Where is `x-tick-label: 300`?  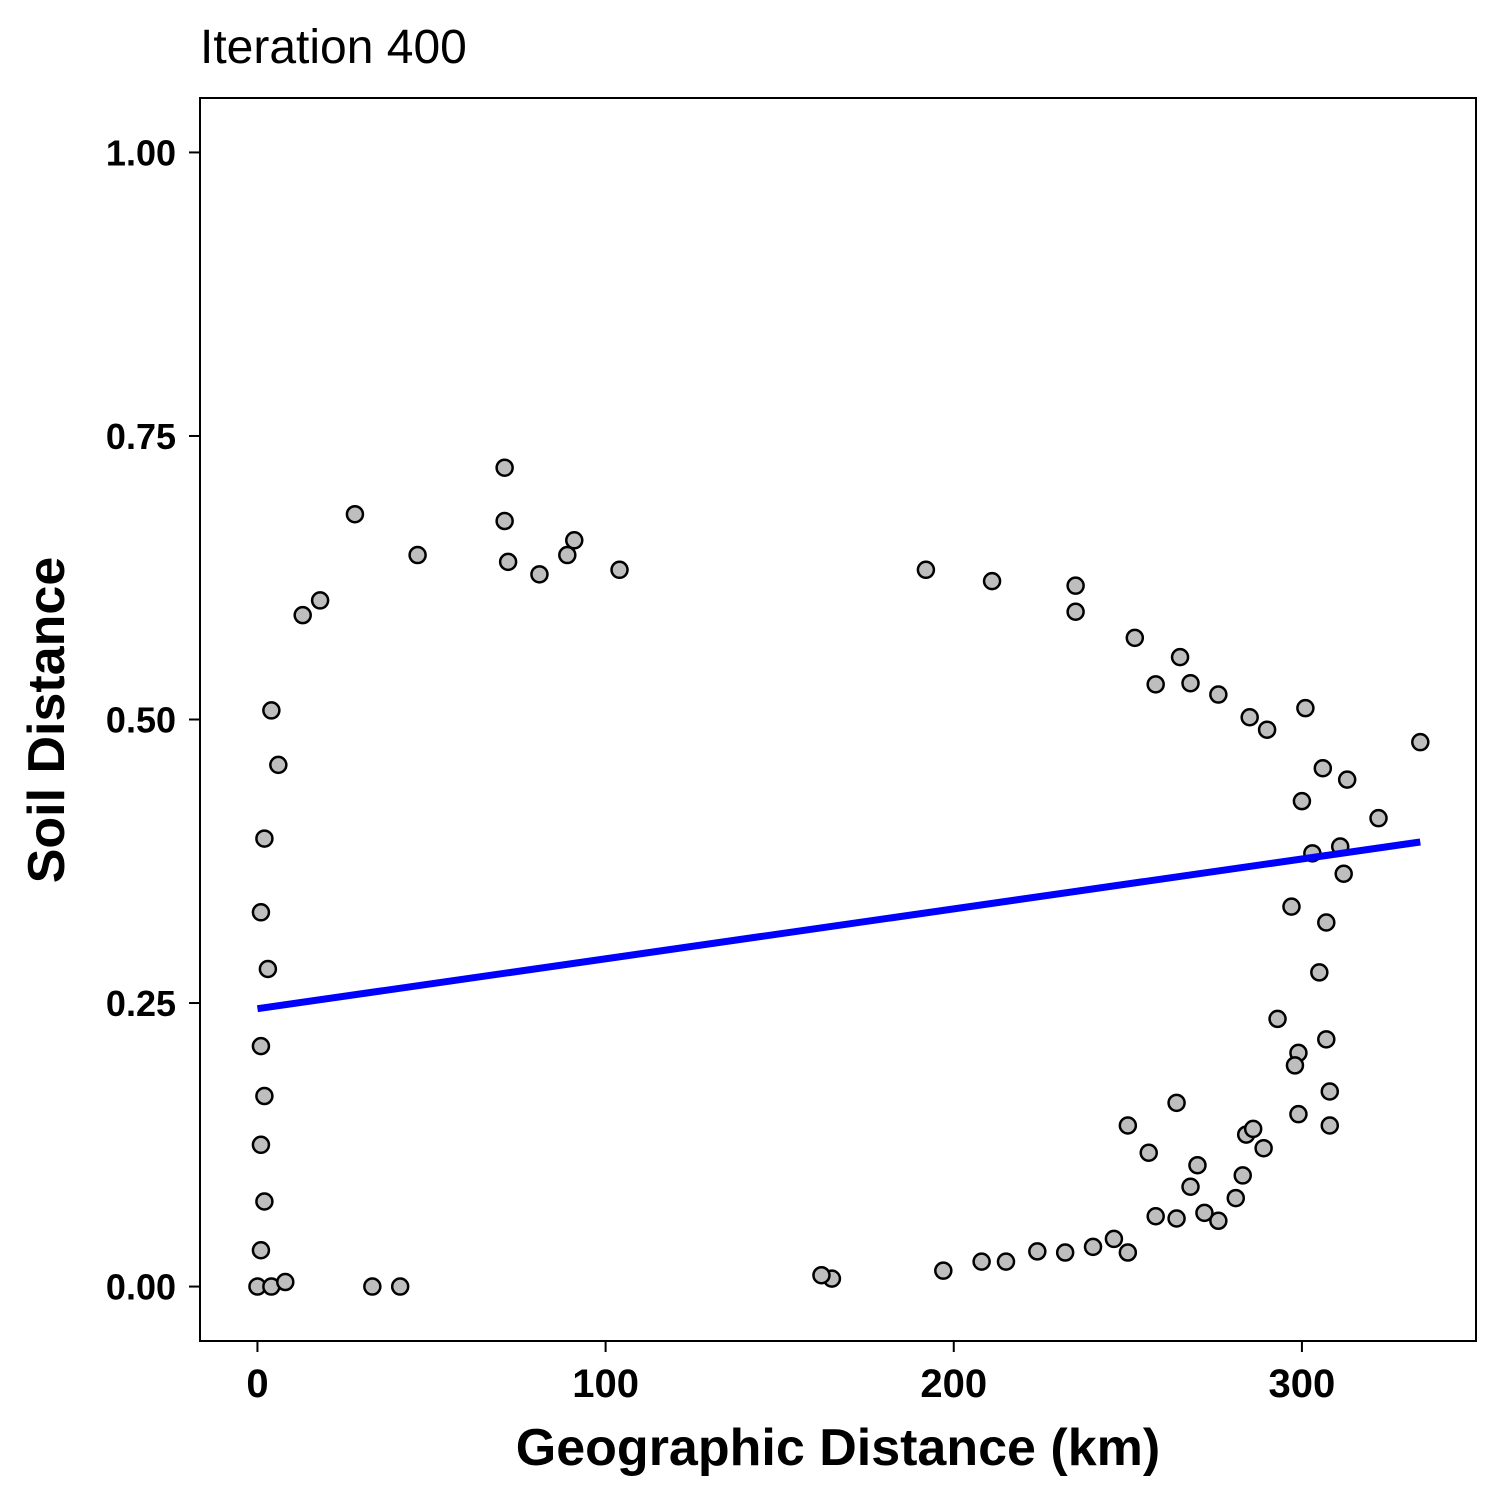
x-tick-label: 300 is located at coordinates (1302, 1384).